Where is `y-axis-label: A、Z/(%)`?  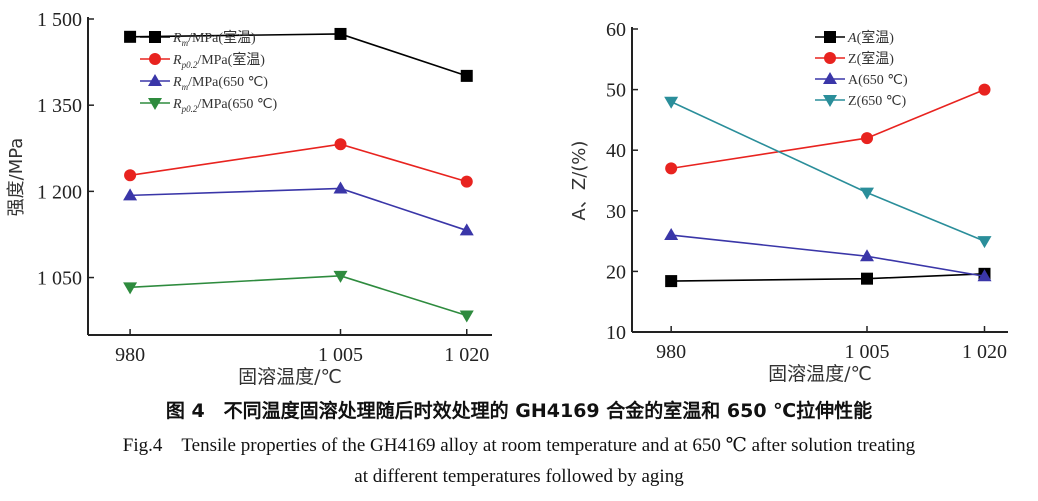
y-axis-label: A、Z/(%) is located at coordinates (579, 181).